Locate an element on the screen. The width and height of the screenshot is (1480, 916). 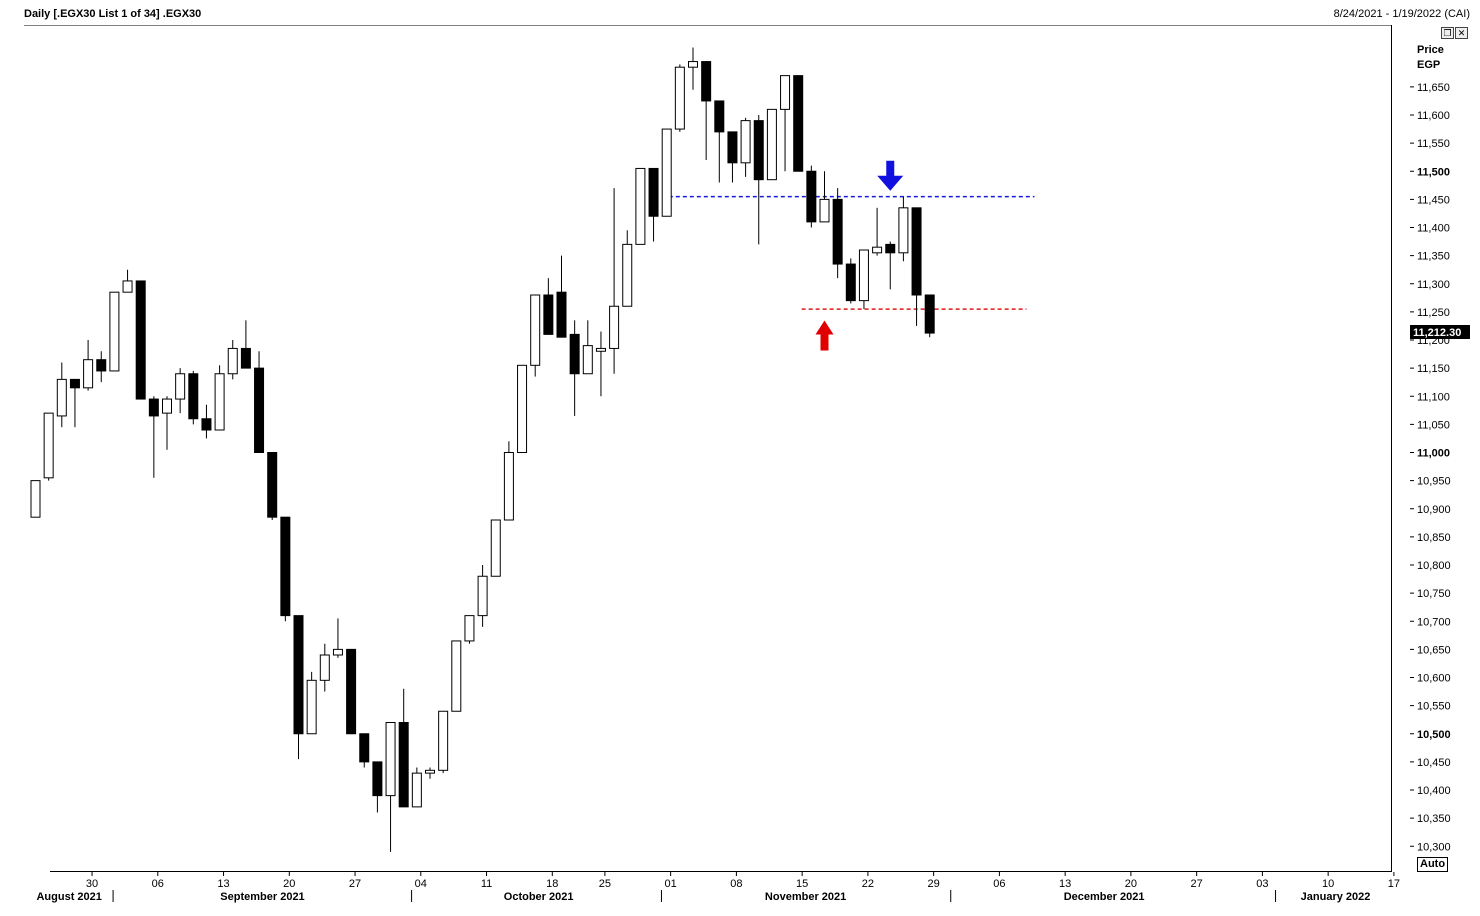
y-tick-label: 11,500 is located at coordinates (1433, 172).